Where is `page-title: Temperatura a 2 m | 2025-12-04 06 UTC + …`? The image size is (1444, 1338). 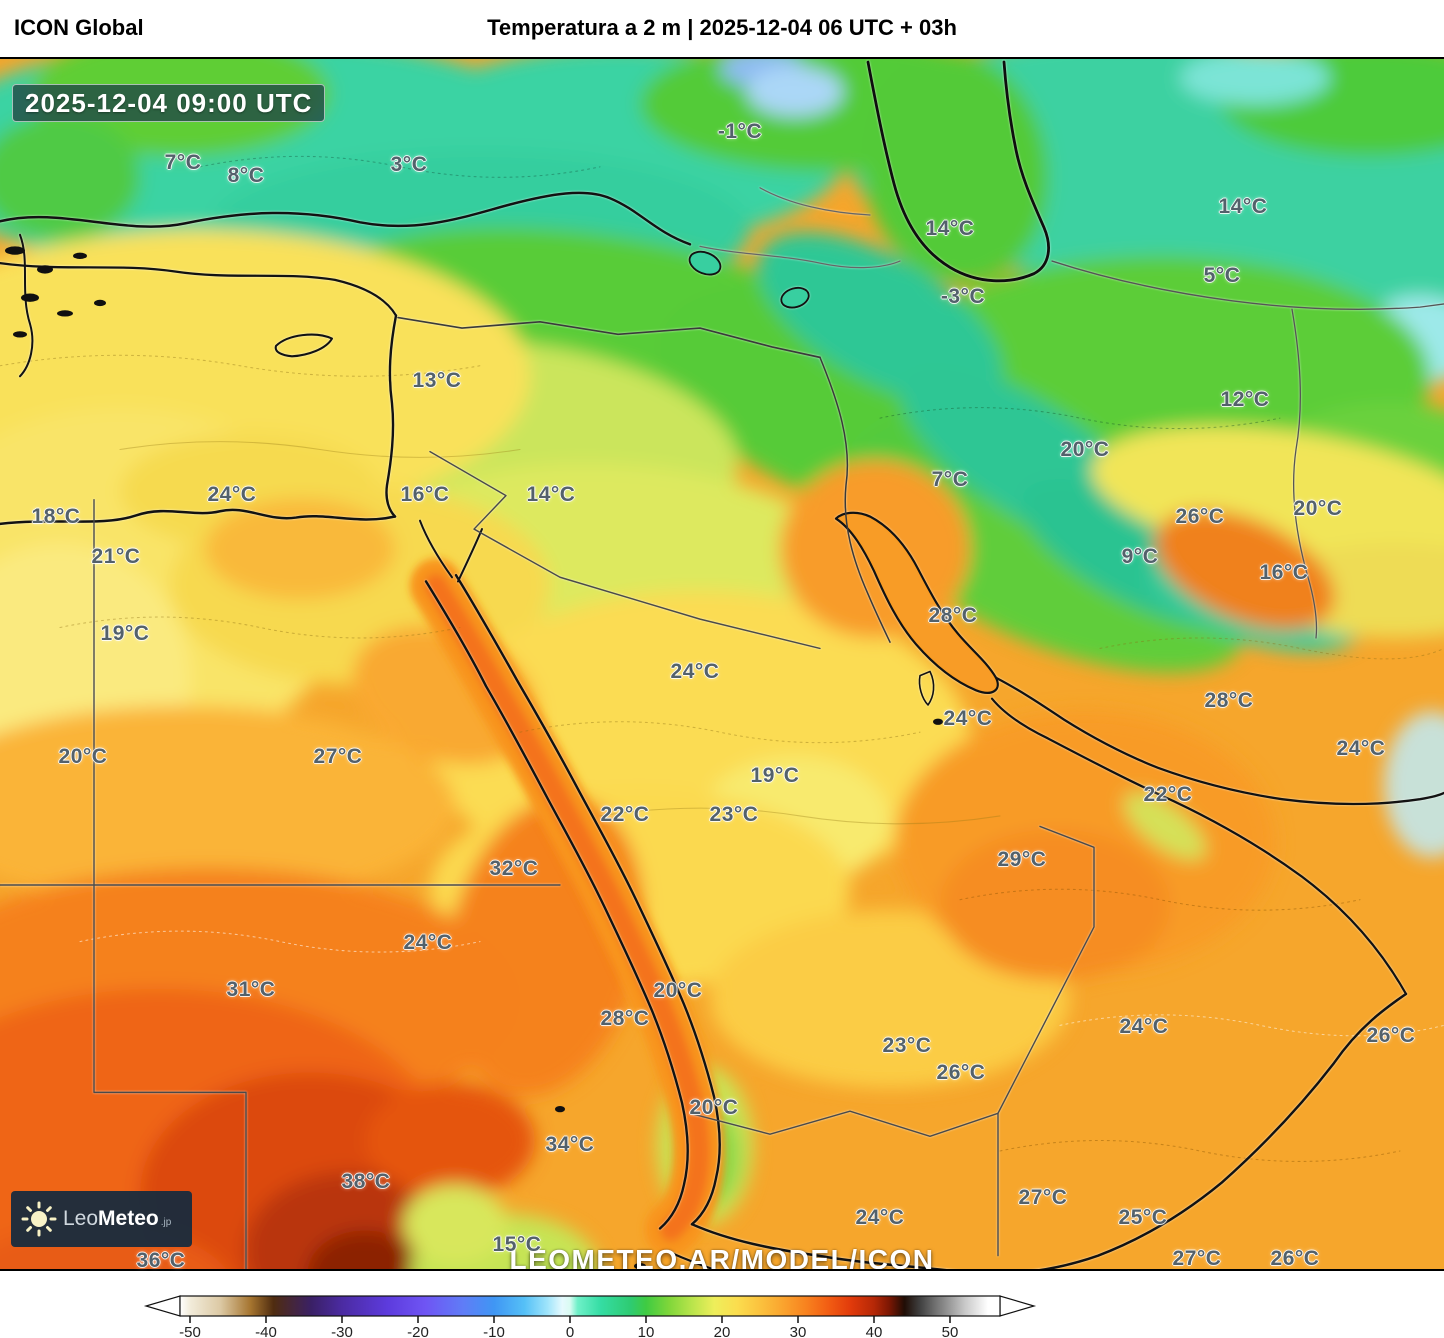
page-title: Temperatura a 2 m | 2025-12-04 06 UTC + … is located at coordinates (722, 27).